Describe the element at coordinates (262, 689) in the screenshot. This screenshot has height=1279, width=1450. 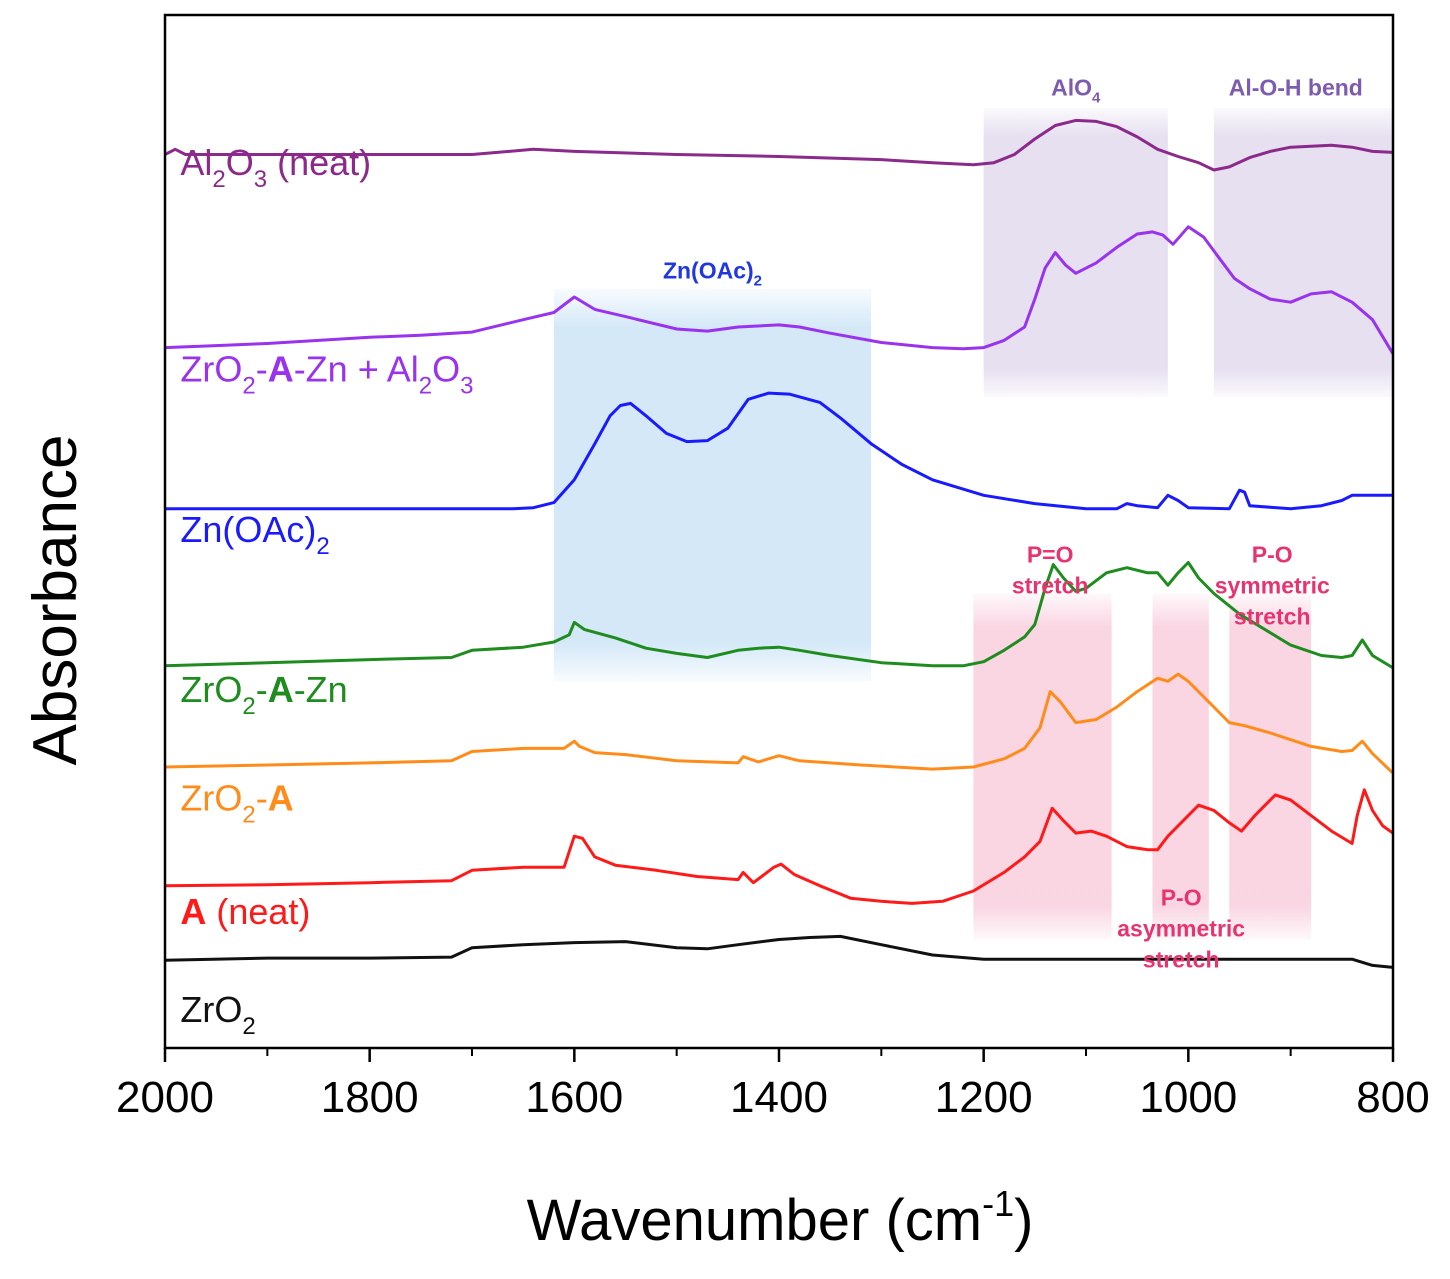
I see `label-zro2-a-zn-part-2: -` at that location.